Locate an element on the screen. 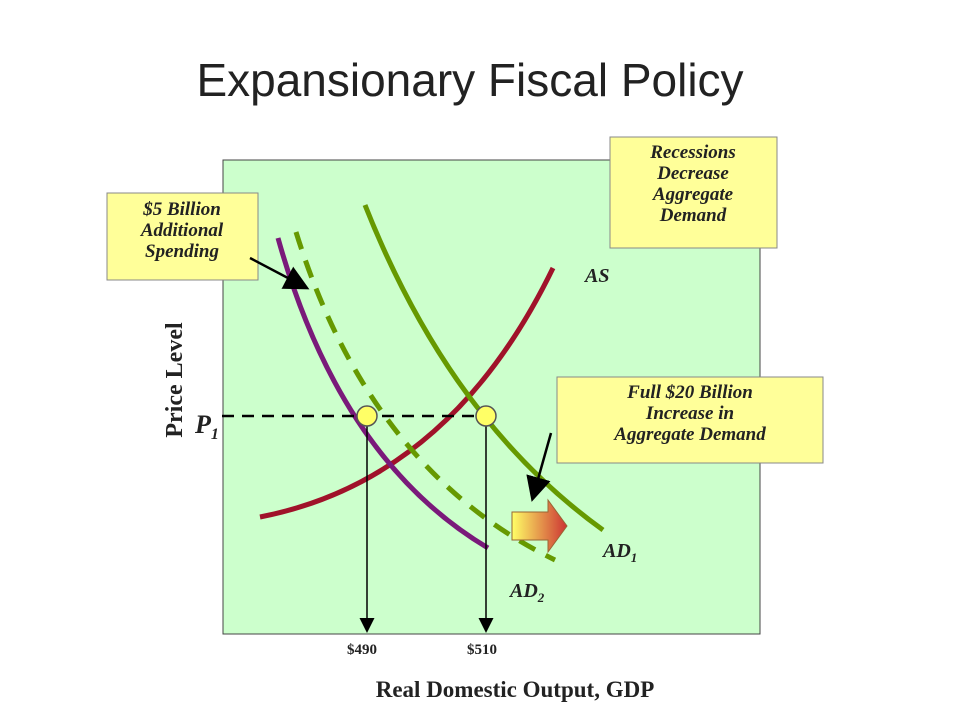 This screenshot has width=960, height=720. ad2-label: AD2 is located at coordinates (526, 592).